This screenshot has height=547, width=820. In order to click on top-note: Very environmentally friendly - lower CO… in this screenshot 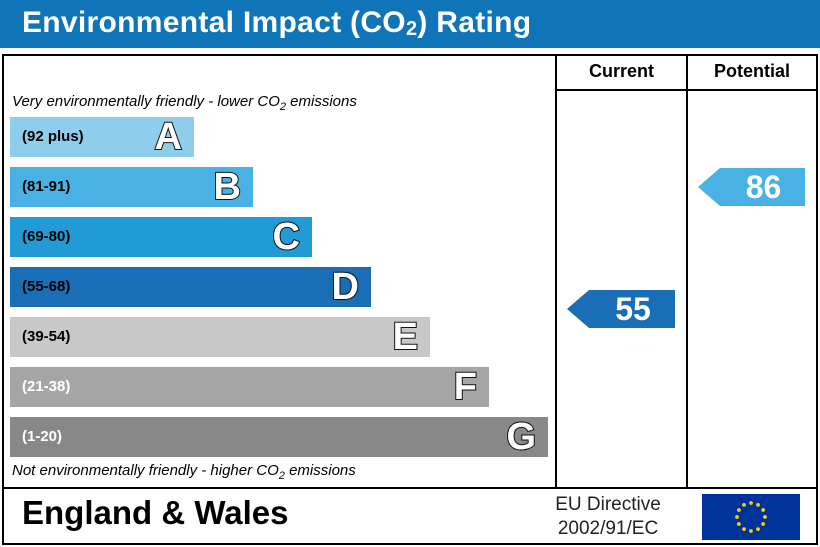, I will do `click(184, 103)`.